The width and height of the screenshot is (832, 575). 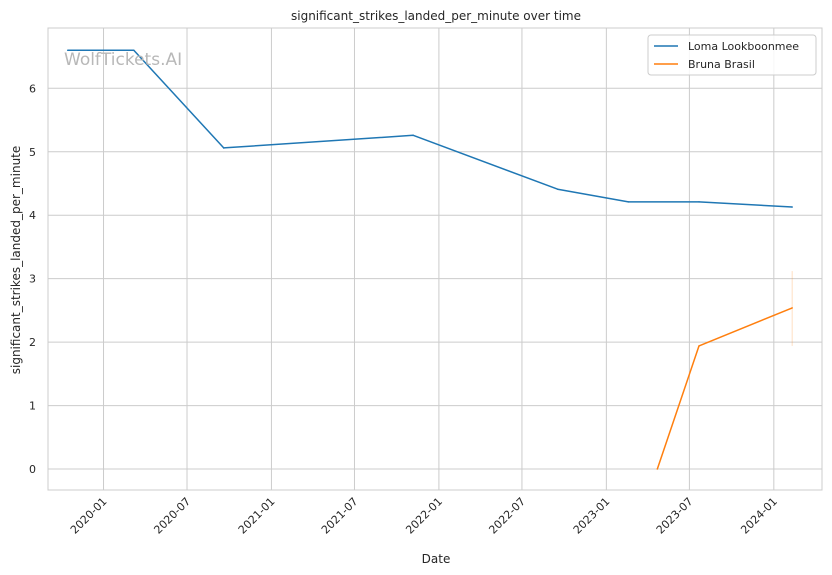 I want to click on legend-label-loma-lookboonmee: Loma Lookboonmee, so click(x=743, y=46).